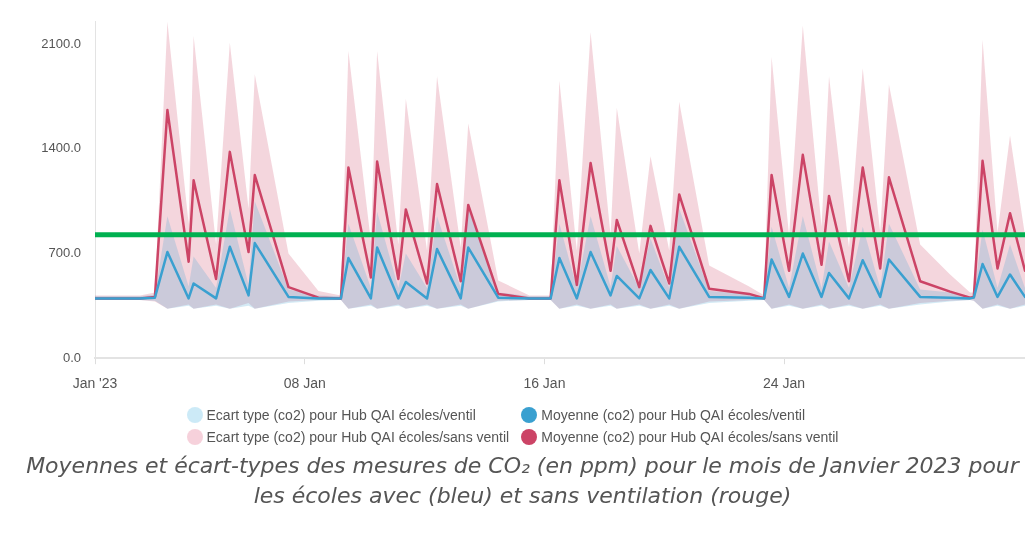 This screenshot has height=543, width=1025. What do you see at coordinates (523, 481) in the screenshot?
I see `text: Moyennes et écart-types des mesures de CO₂ (en ppm) pour le mois de Janvier 2023 pour les écoles avec (bleu) et sans ventilation (rouge)` at bounding box center [523, 481].